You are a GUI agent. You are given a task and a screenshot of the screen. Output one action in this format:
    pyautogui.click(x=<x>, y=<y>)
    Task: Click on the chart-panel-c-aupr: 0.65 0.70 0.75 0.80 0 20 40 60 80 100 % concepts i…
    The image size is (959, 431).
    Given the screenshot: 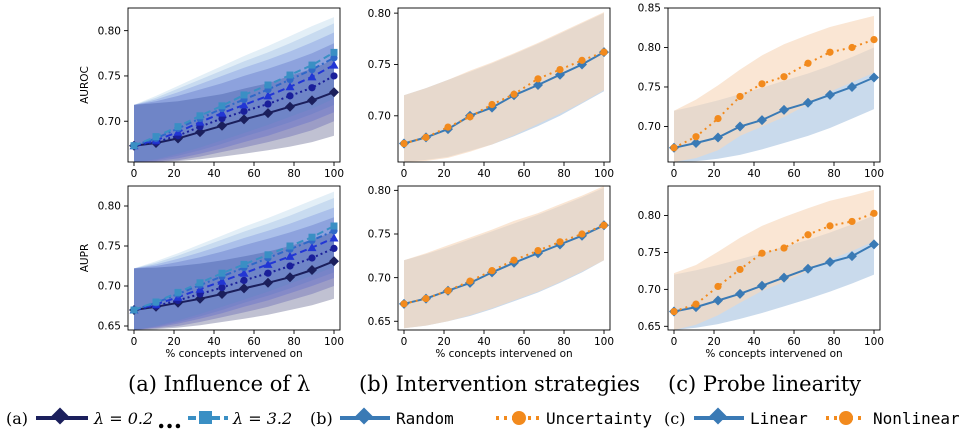 What is the action you would take?
    pyautogui.click(x=761, y=272)
    